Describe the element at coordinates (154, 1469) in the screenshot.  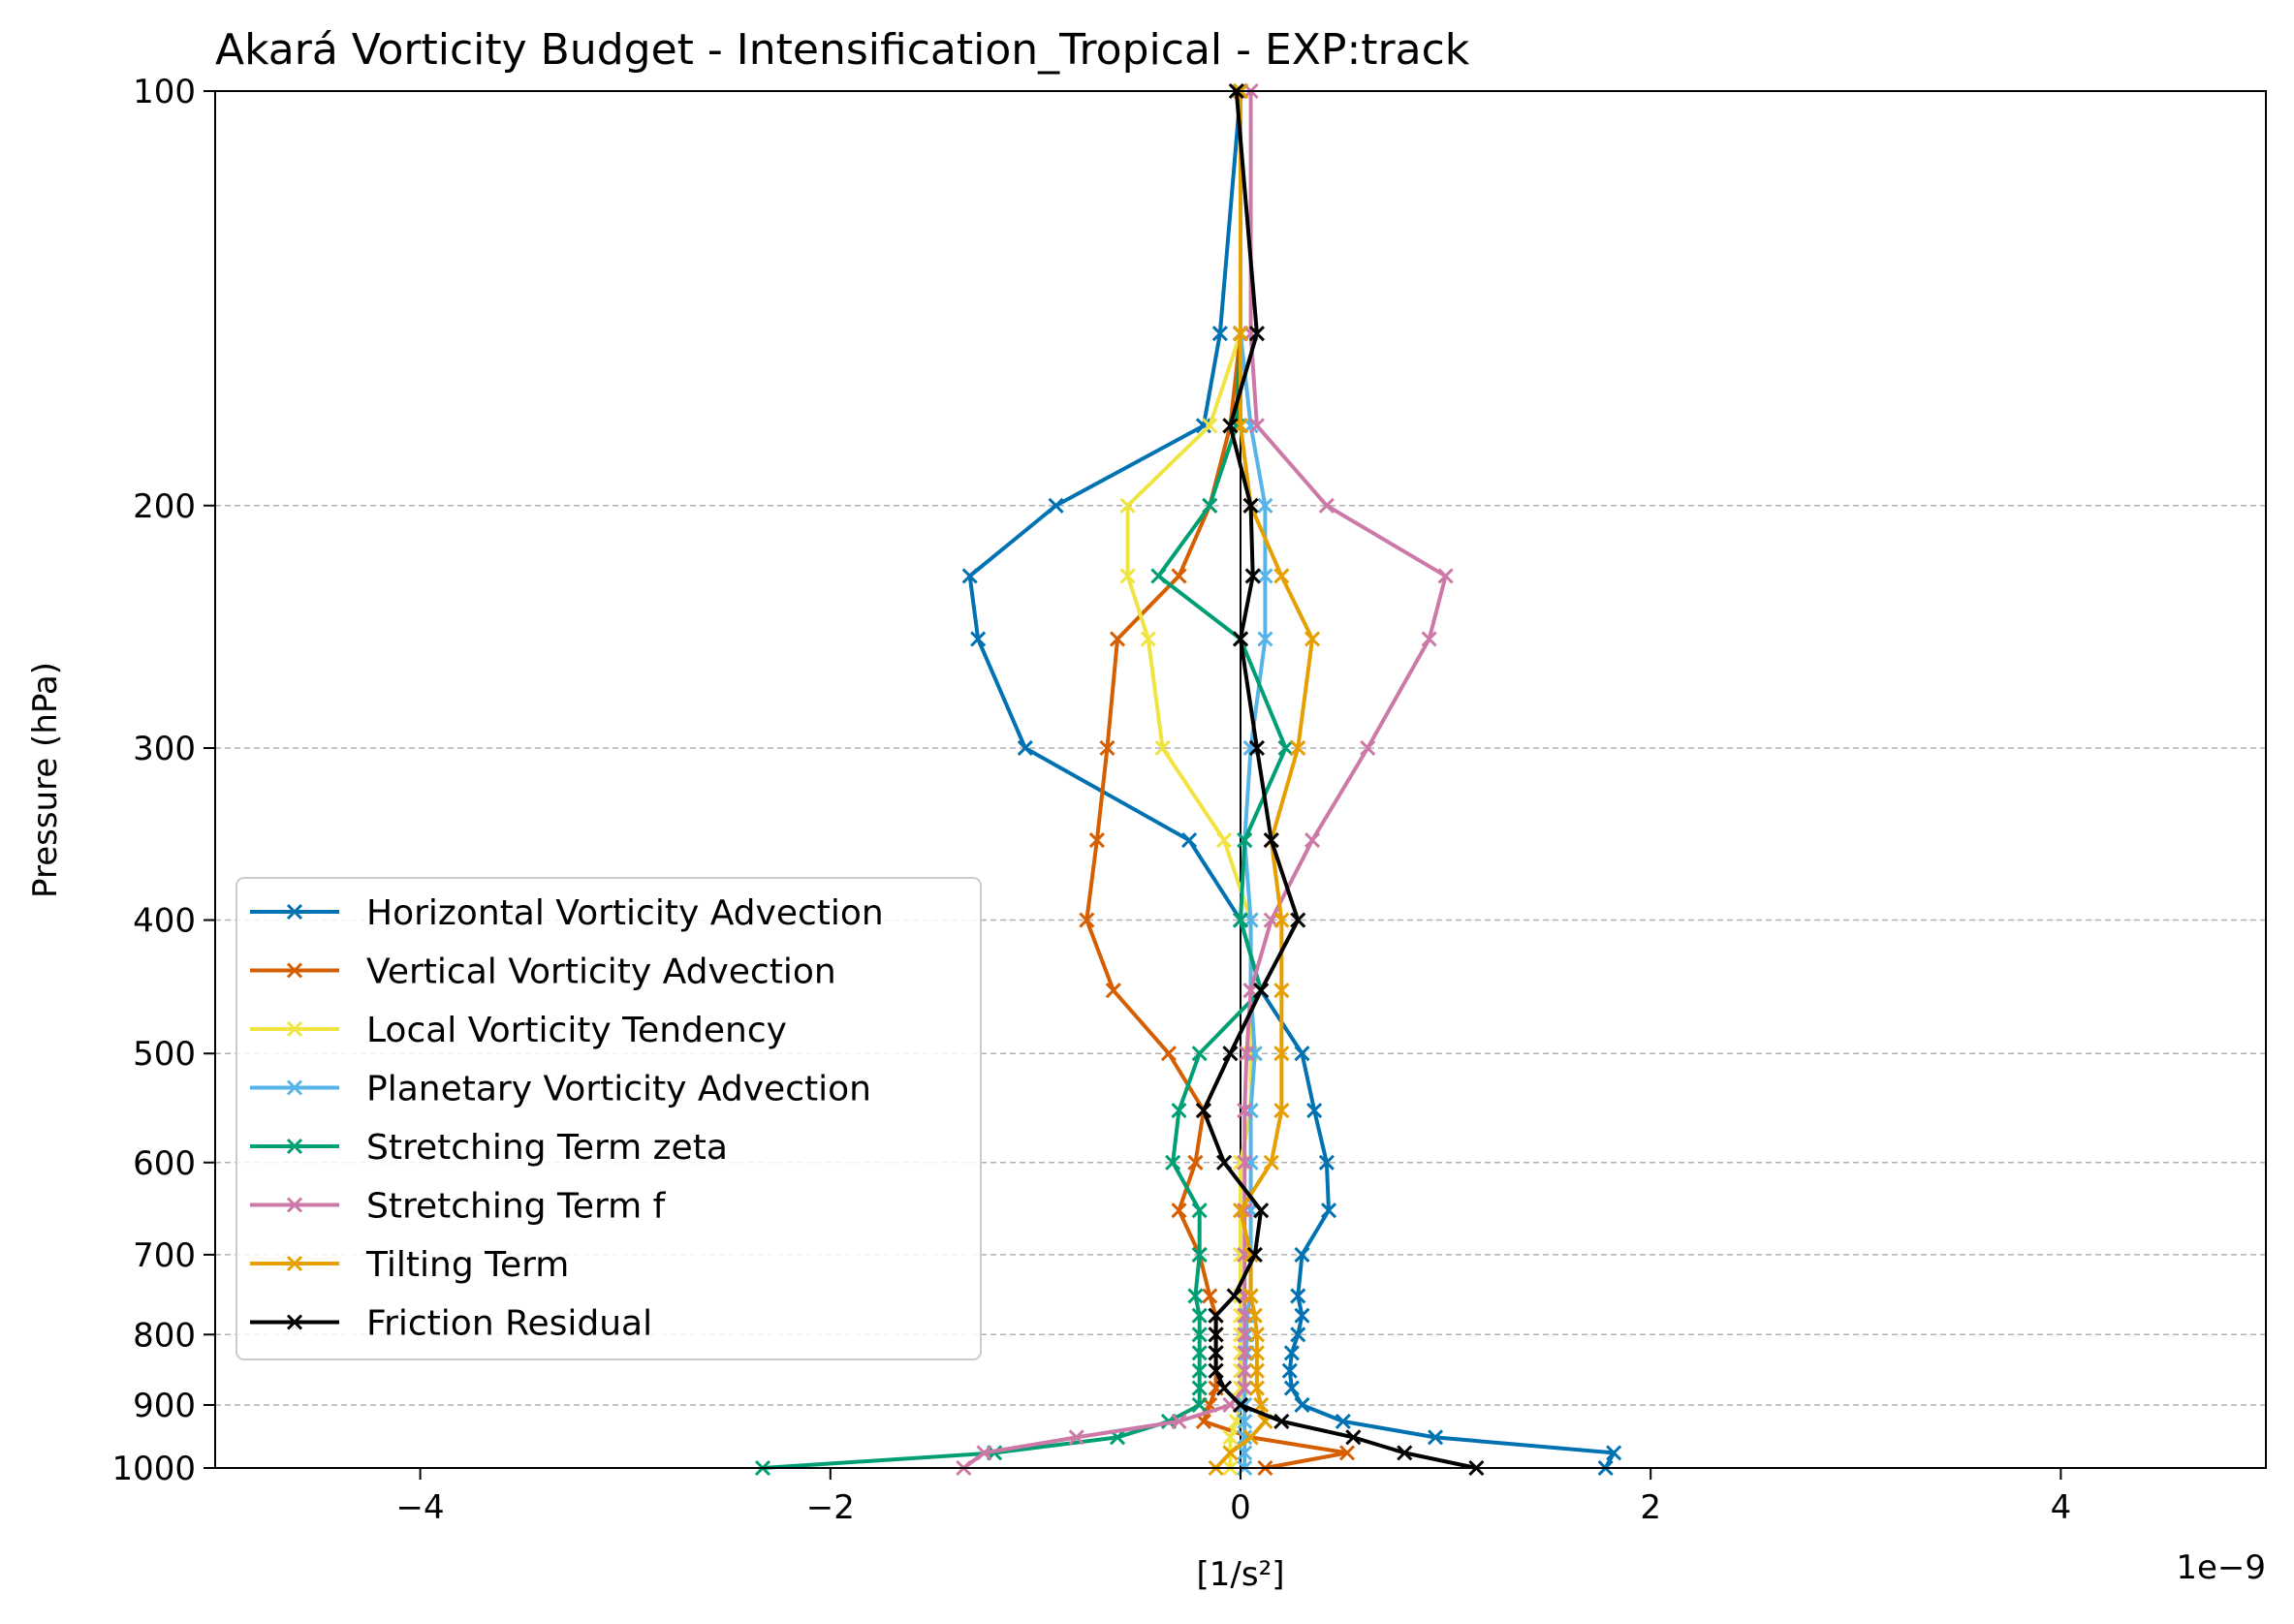
I see `y-tick-label: 1000` at that location.